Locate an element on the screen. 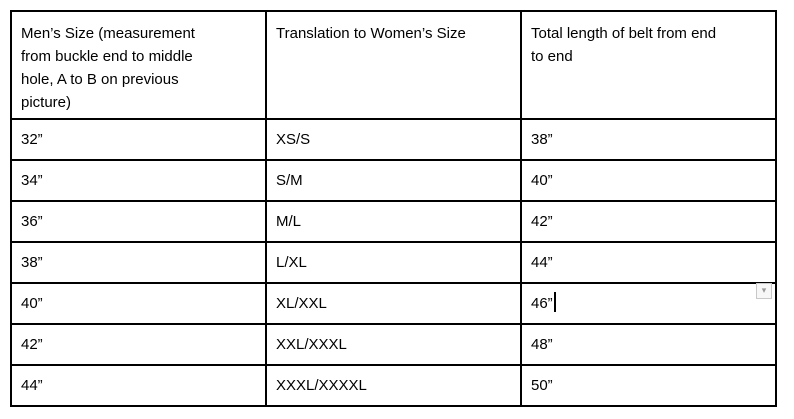  cell-womens-size: L/XL is located at coordinates (393, 262).